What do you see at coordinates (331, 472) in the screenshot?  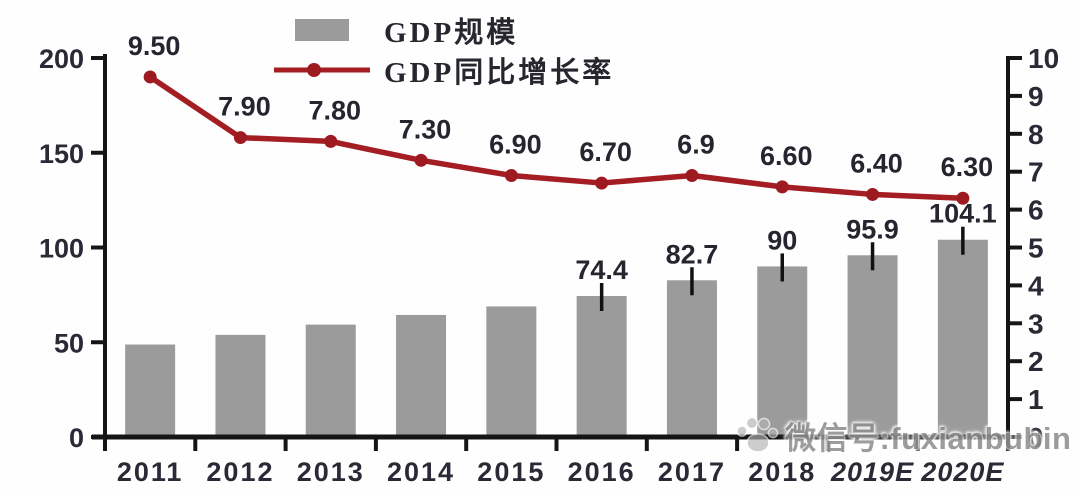 I see `x-label-2013: 2013` at bounding box center [331, 472].